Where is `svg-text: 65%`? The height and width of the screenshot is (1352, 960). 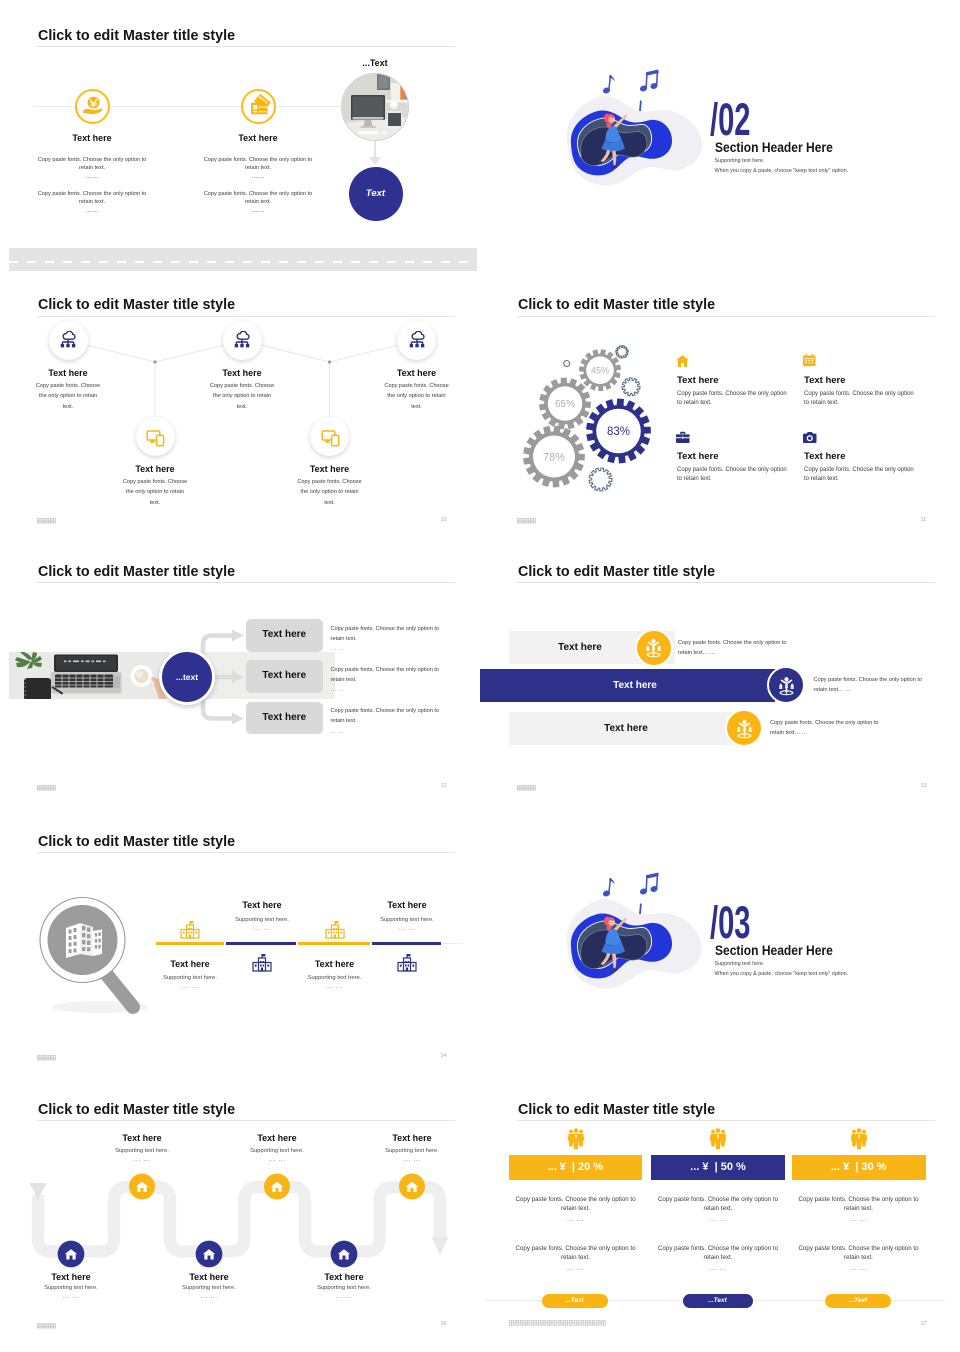 svg-text: 65% is located at coordinates (565, 404).